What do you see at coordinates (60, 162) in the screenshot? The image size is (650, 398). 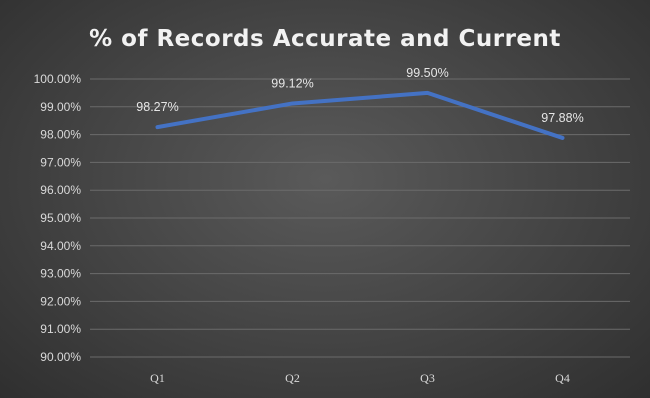 I see `y-tick-label: 97.00%` at bounding box center [60, 162].